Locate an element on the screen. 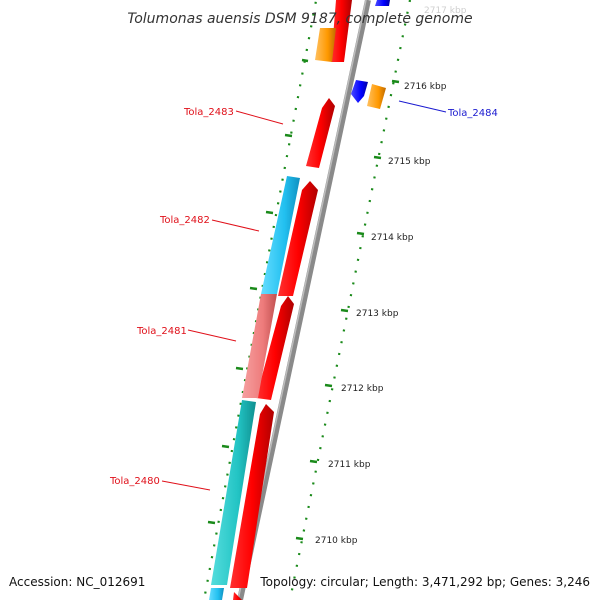  tick-label: 2712 kbp is located at coordinates (362, 389).